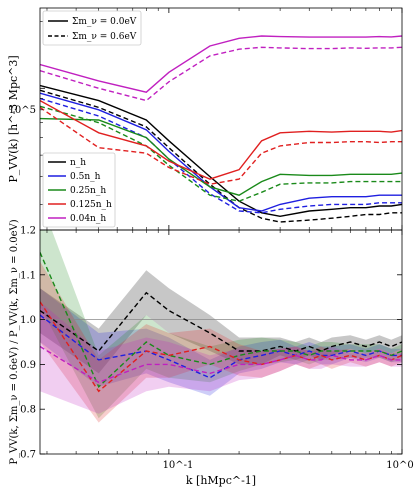 The height and width of the screenshot is (492, 415). What do you see at coordinates (28, 275) in the screenshot?
I see `bottom-ytick-label: 1.1` at bounding box center [28, 275].